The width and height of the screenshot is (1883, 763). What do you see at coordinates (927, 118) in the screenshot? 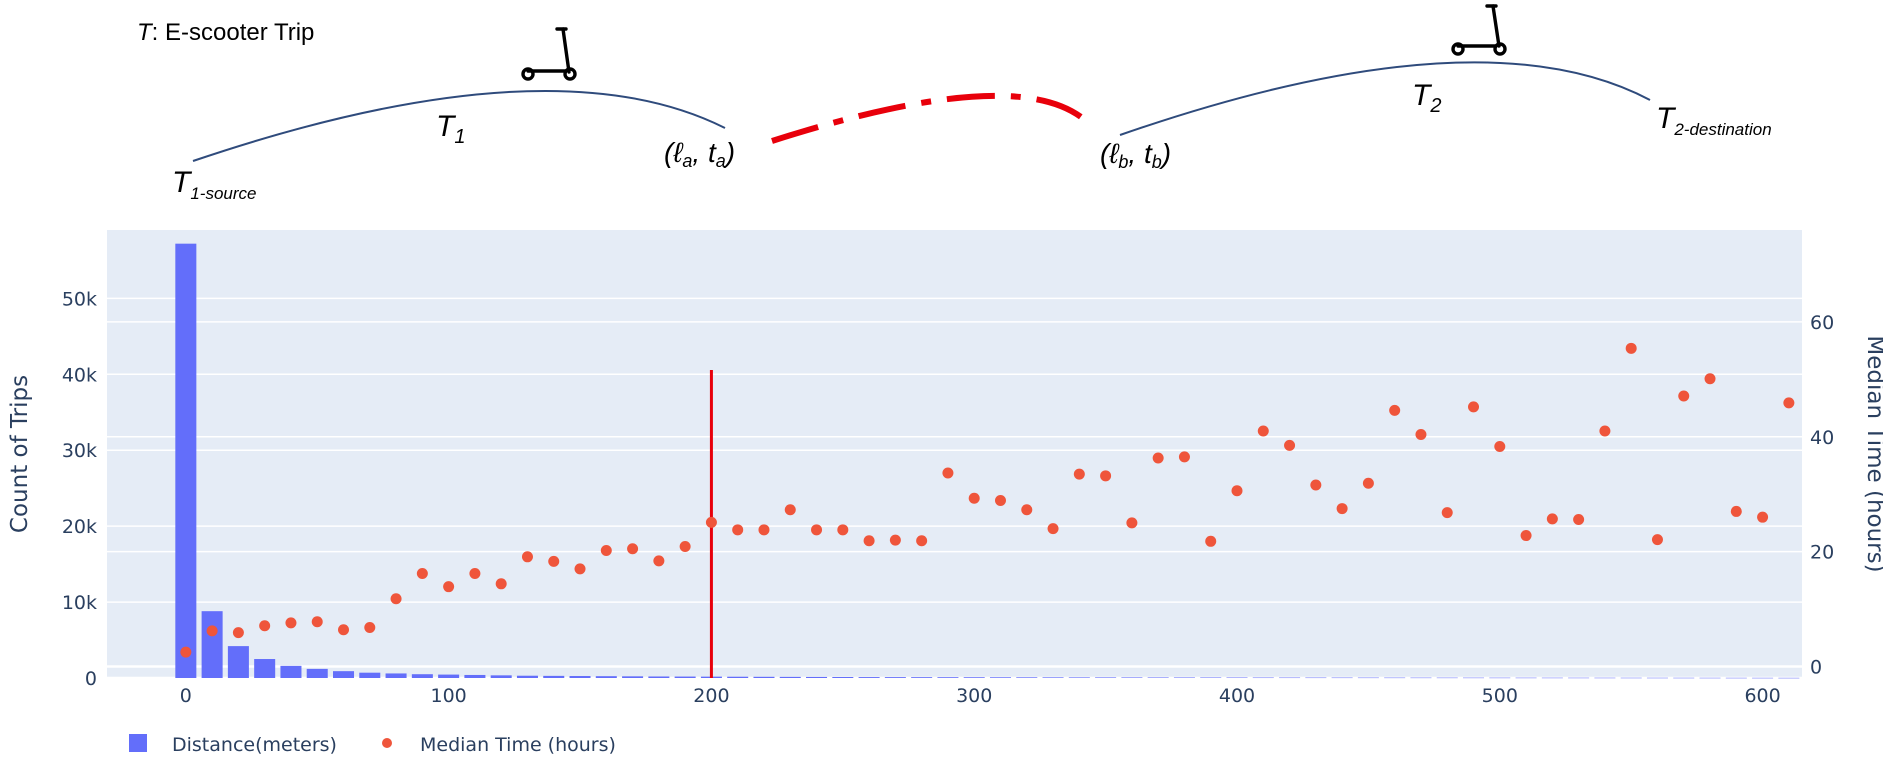
I see `gap-dashed-curve` at bounding box center [927, 118].